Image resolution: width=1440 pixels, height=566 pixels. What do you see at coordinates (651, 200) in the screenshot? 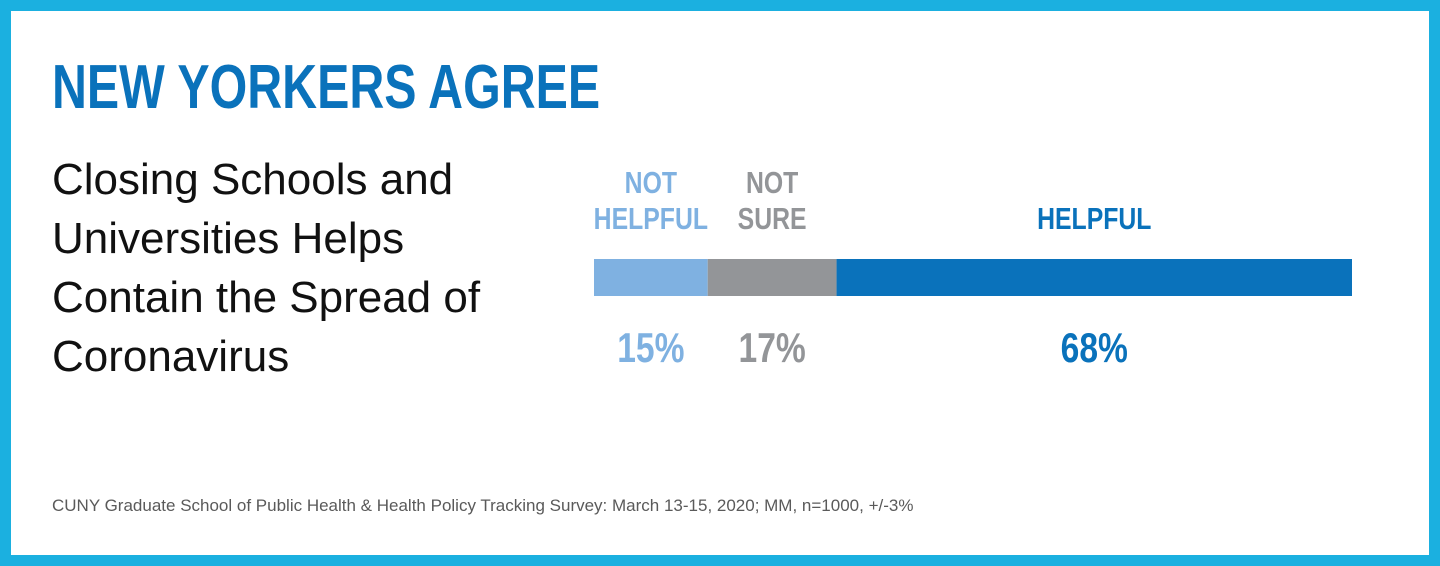
I see `category-label-not-helpful: NOT HELPFUL` at bounding box center [651, 200].